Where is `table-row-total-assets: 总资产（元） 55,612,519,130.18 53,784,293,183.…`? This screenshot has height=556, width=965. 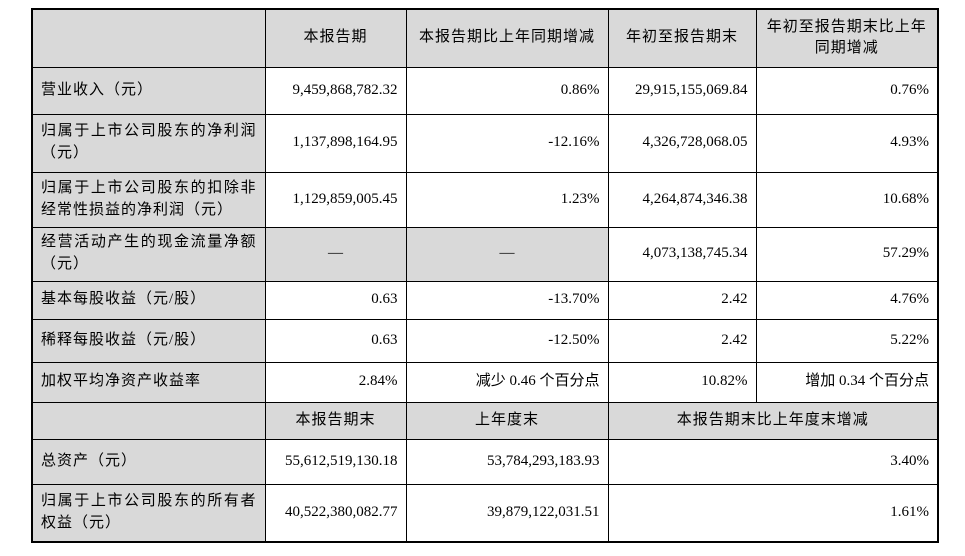
table-row-total-assets: 总资产（元） 55,612,519,130.18 53,784,293,183.… is located at coordinates (485, 461).